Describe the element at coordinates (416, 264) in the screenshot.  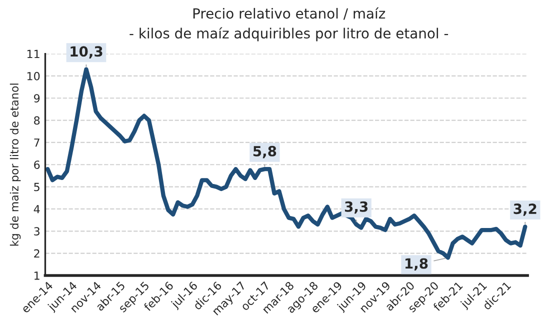
I see `data-label: 1,8` at that location.